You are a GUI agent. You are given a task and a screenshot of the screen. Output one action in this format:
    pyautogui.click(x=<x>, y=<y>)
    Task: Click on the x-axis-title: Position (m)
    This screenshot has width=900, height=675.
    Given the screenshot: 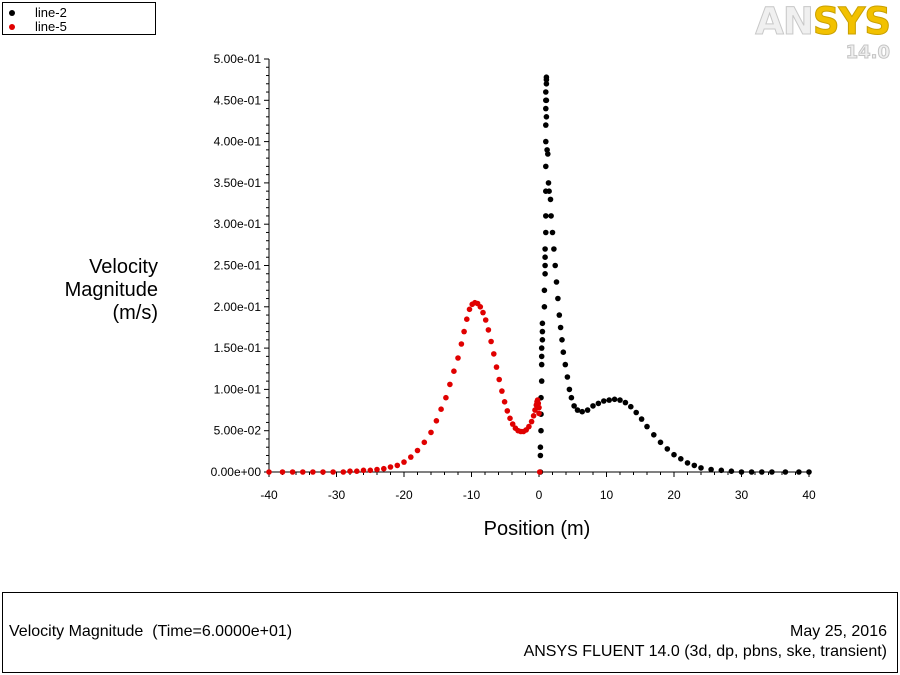 What is the action you would take?
    pyautogui.click(x=537, y=529)
    